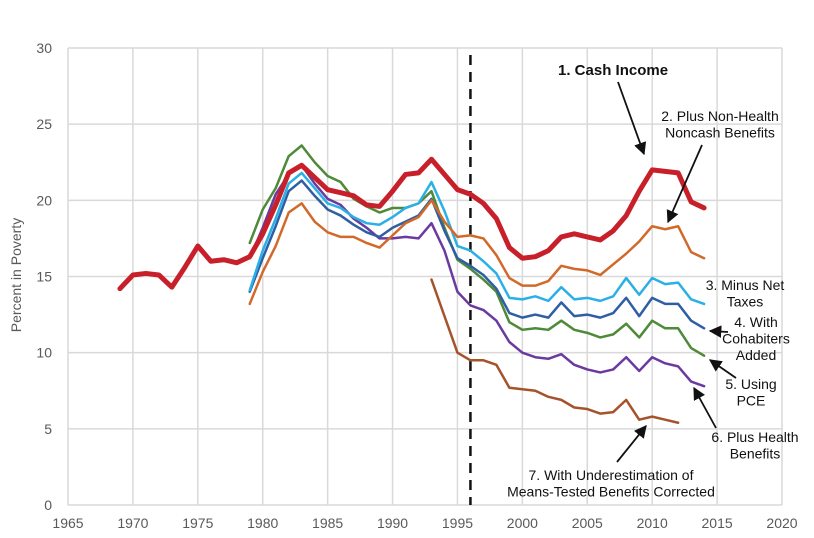  What do you see at coordinates (754, 437) in the screenshot?
I see `annotation-label: 6. Plus Health` at bounding box center [754, 437].